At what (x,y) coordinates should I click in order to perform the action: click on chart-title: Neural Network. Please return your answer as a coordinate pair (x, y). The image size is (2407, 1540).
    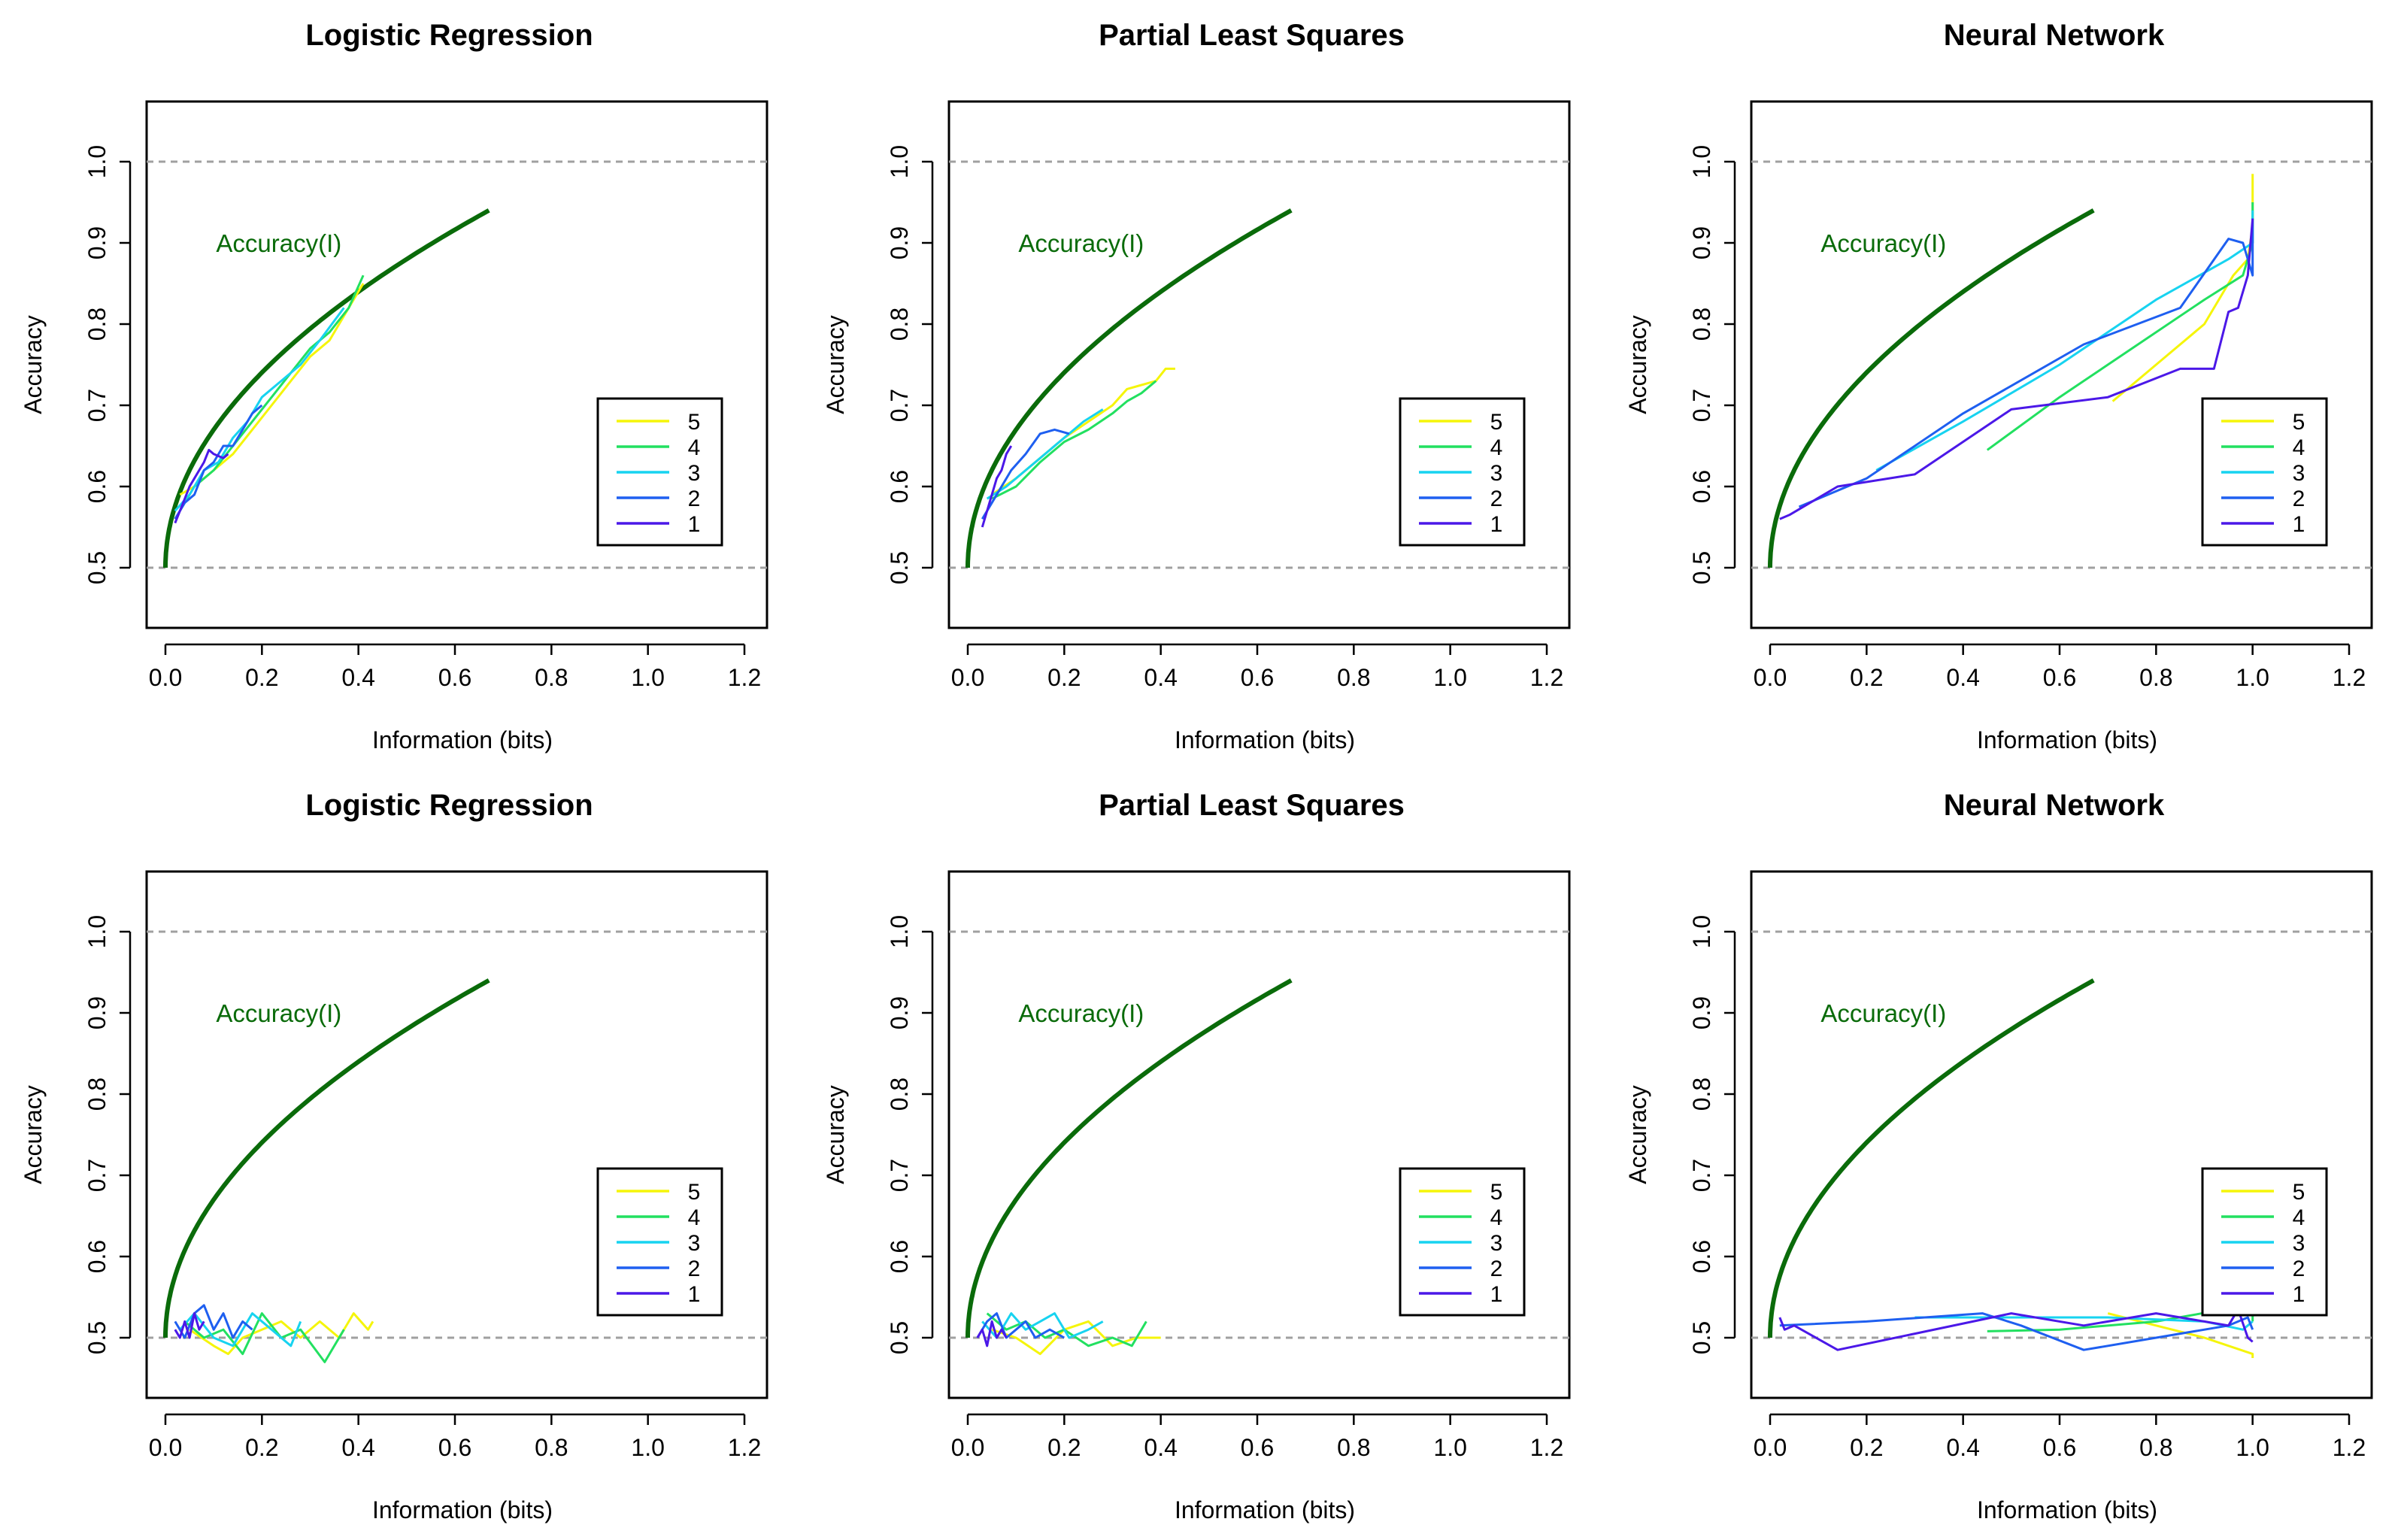
    Looking at the image, I should click on (2054, 35).